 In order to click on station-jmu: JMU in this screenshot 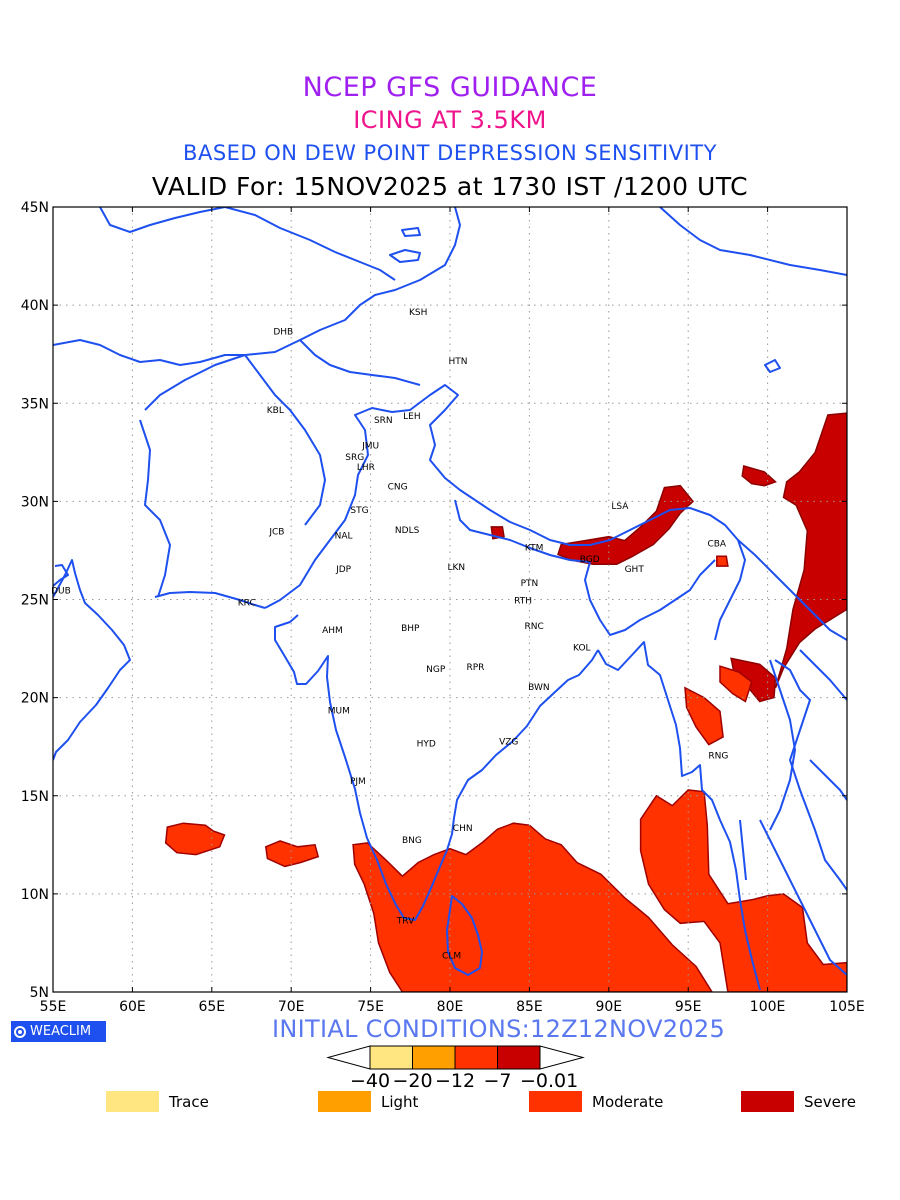, I will do `click(370, 446)`.